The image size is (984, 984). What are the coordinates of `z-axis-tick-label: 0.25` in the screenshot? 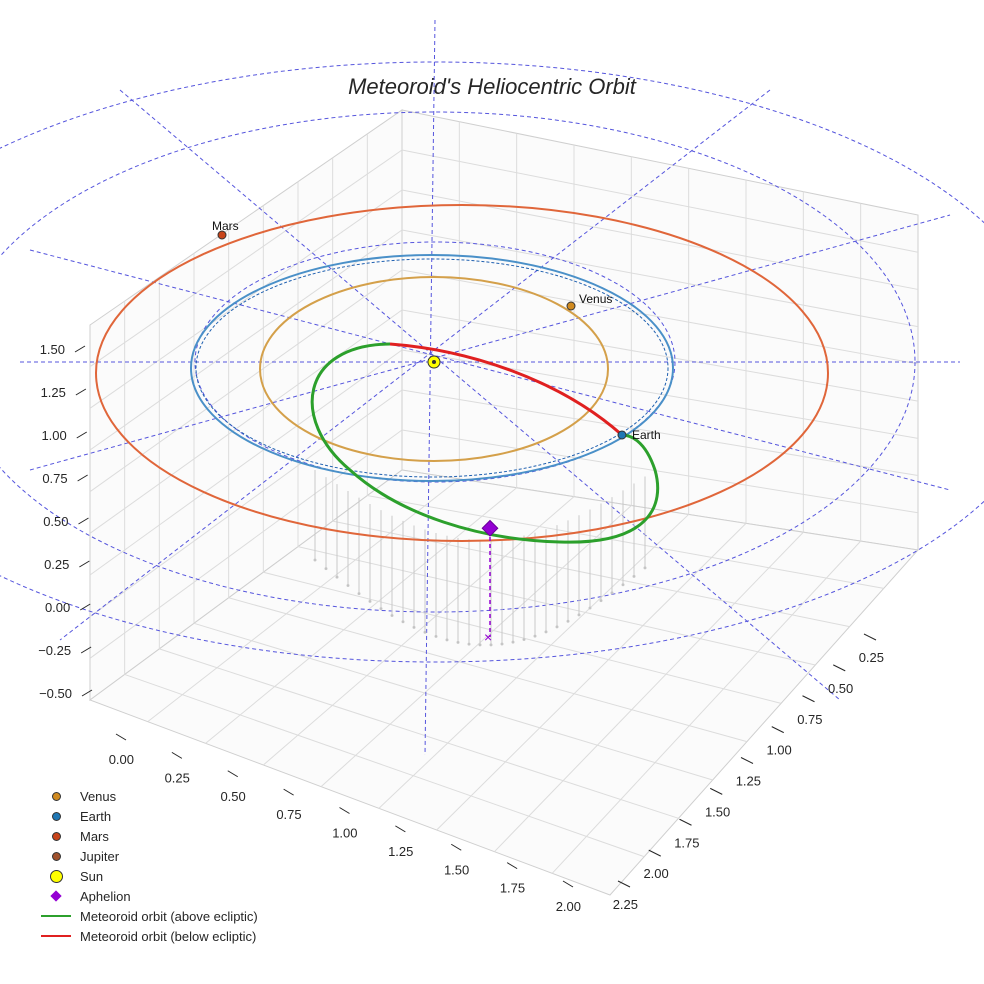 It's located at (56, 564).